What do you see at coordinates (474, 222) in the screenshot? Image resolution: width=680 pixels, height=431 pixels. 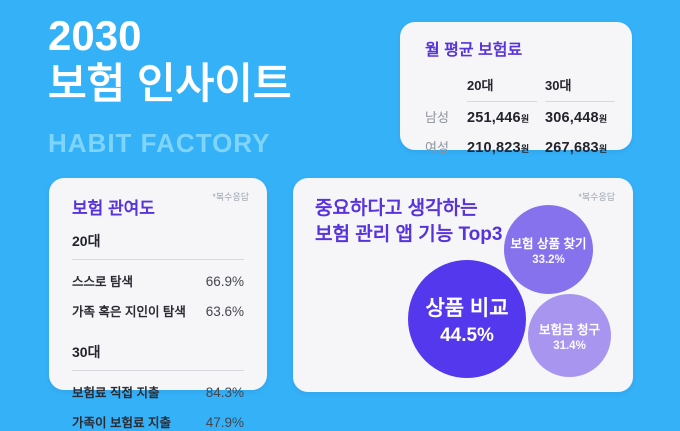 I see `top3-card-title: 중요하다고 생각하는 보험 관리 앱 기능 Top3` at bounding box center [474, 222].